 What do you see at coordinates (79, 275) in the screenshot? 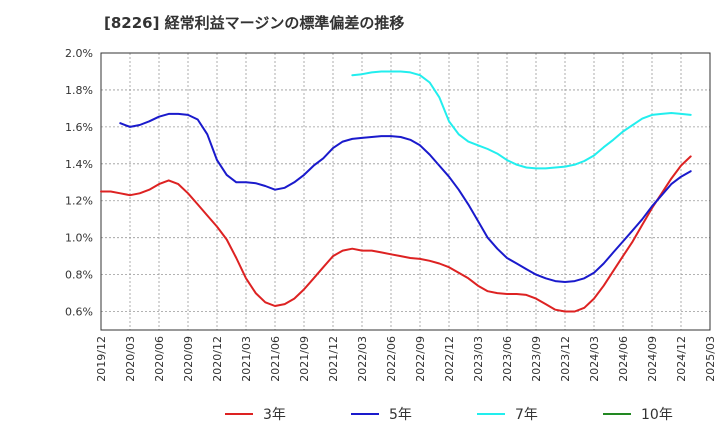
I see `y-tick-label: 0.8%` at bounding box center [79, 275].